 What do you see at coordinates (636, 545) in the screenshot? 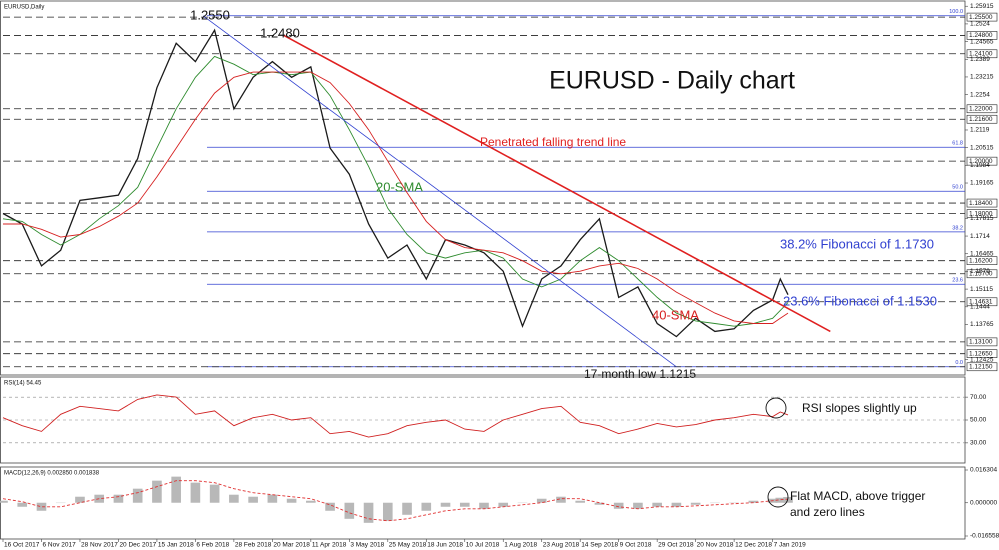
I see `x-tick-label: 9 Oct 2018` at bounding box center [636, 545].